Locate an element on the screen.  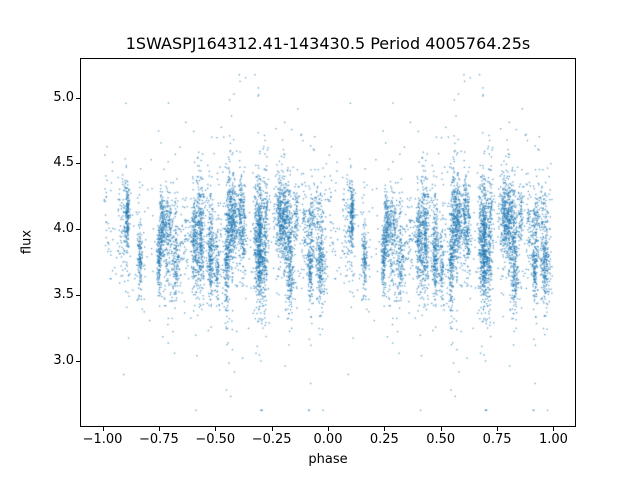
x-tick-label: −0.75 is located at coordinates (158, 439).